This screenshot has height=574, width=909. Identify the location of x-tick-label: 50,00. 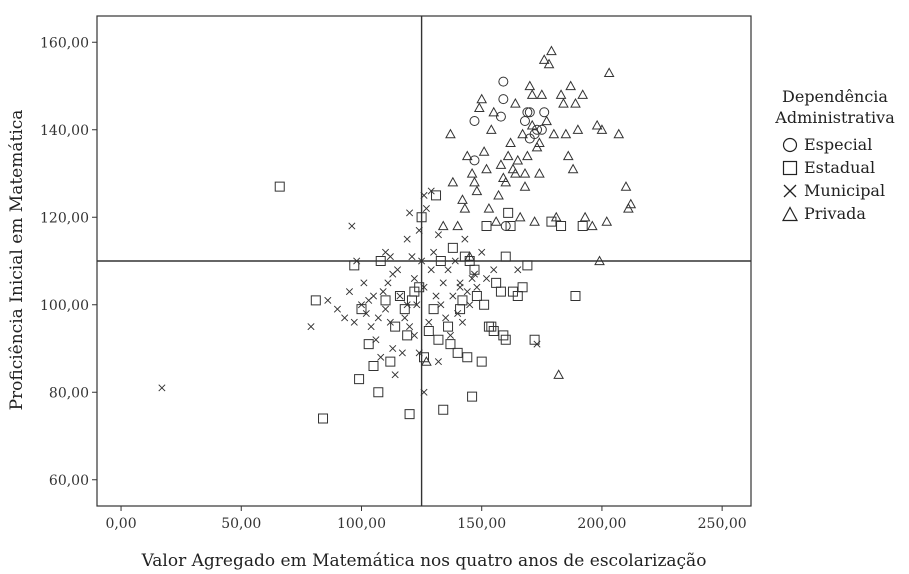
(241, 524).